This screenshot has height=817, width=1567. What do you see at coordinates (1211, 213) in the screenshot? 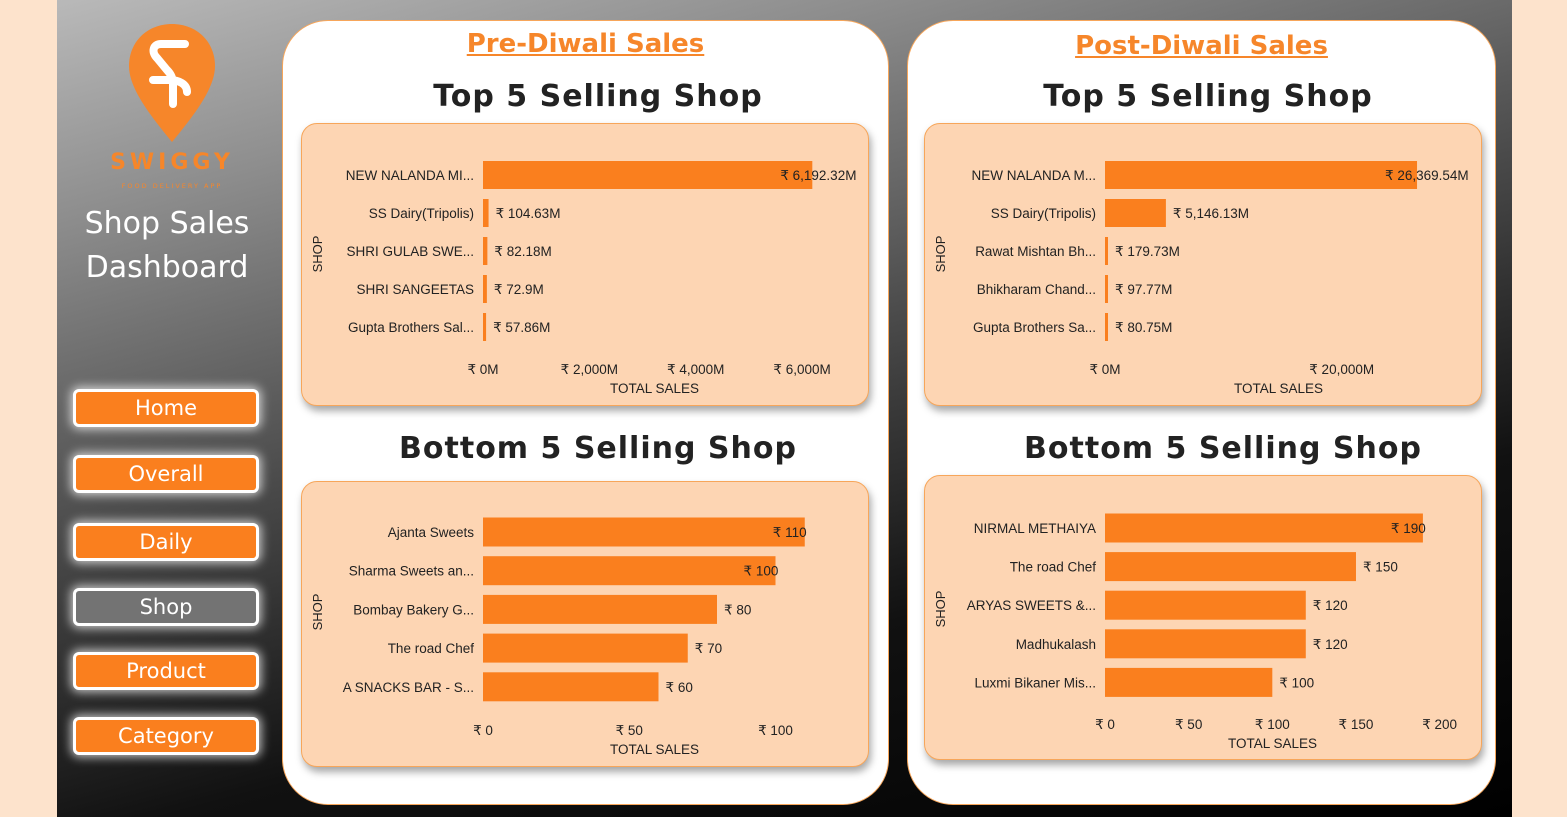
I see `data-label: ₹ 5,146.13M` at bounding box center [1211, 213].